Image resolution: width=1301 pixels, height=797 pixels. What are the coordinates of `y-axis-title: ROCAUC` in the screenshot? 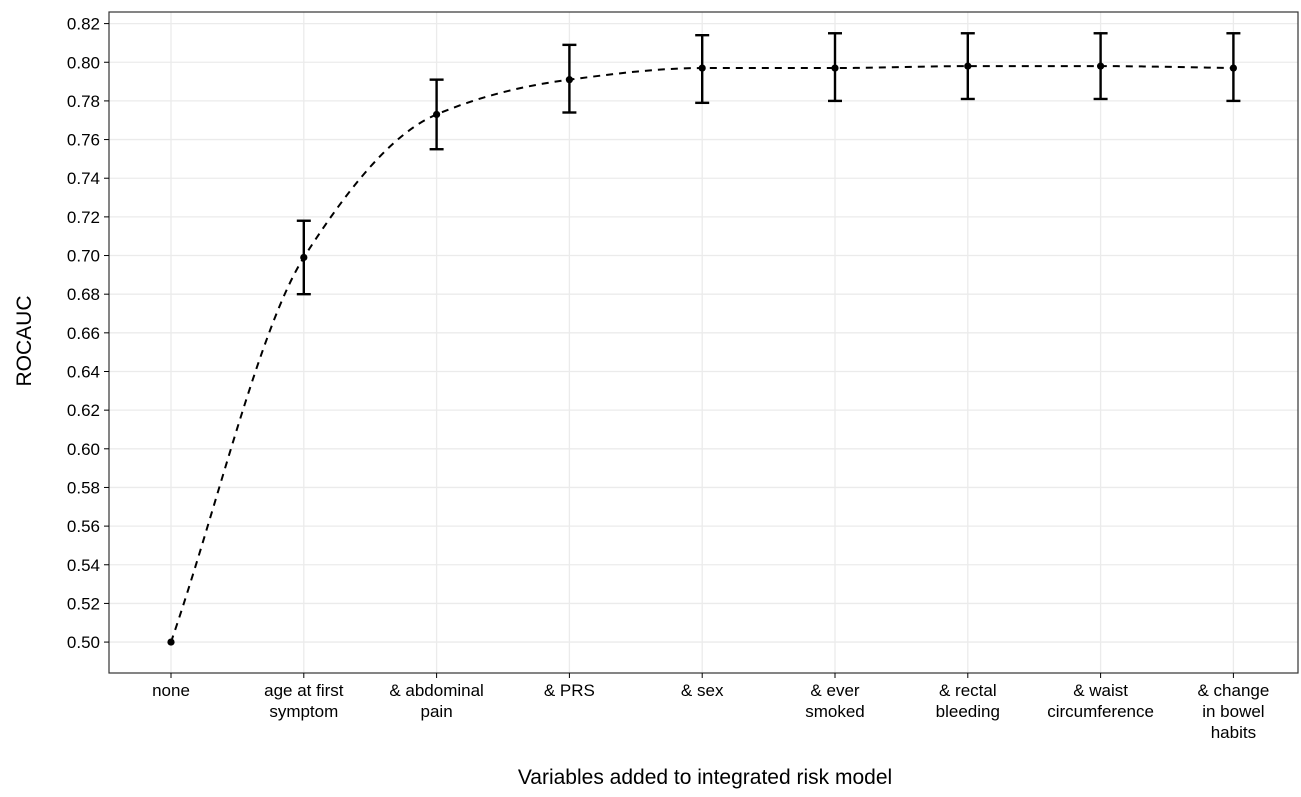 It's located at (24, 340).